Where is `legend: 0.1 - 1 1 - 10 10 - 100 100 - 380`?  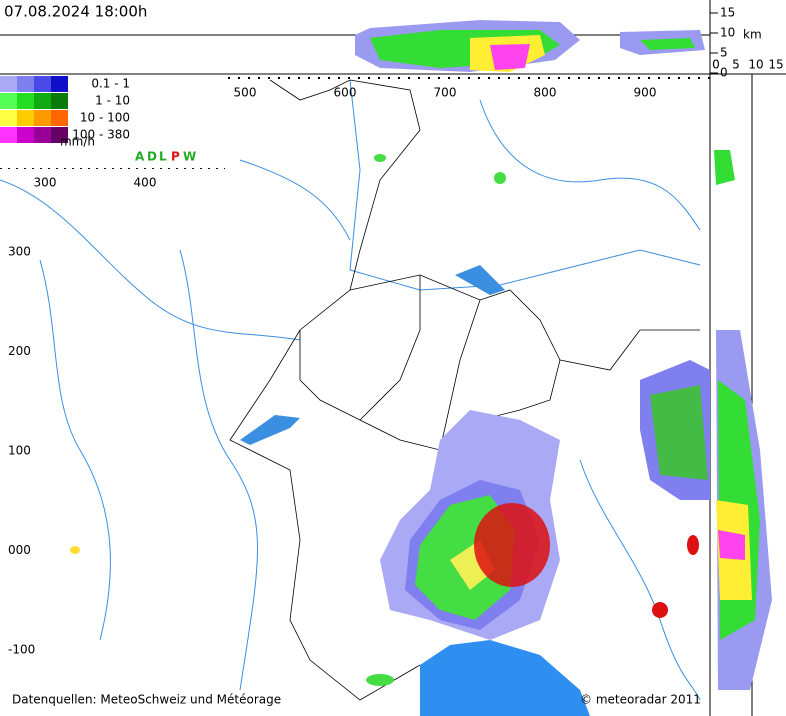
legend: 0.1 - 1 1 - 10 10 - 100 100 - 380 is located at coordinates (112, 121).